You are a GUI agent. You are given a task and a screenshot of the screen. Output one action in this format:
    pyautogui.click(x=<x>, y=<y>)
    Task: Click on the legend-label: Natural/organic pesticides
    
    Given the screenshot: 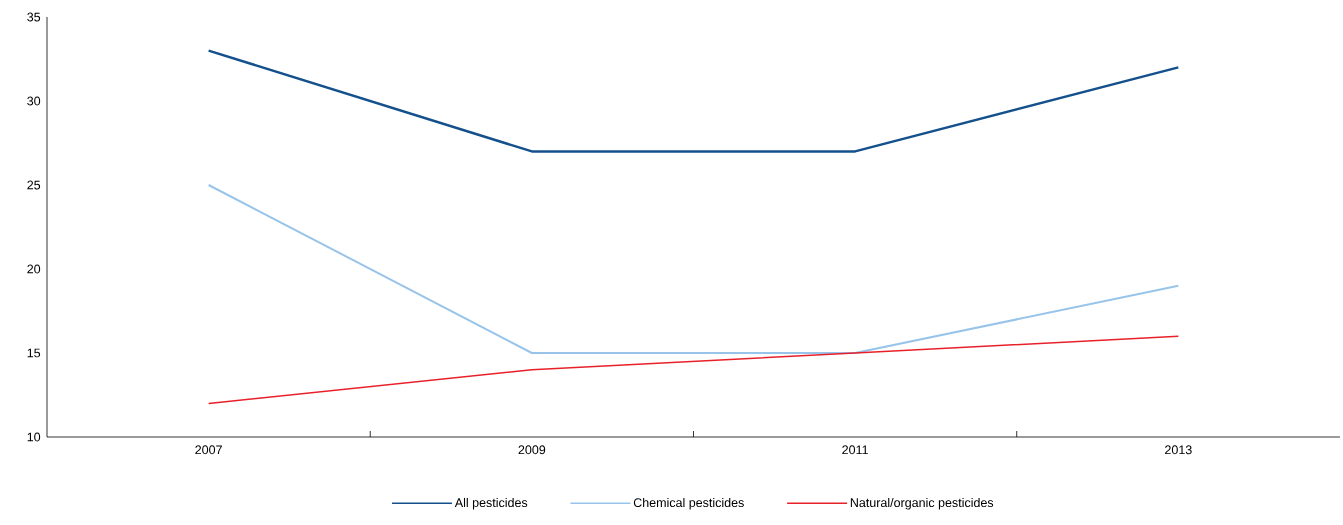 What is the action you would take?
    pyautogui.click(x=922, y=503)
    